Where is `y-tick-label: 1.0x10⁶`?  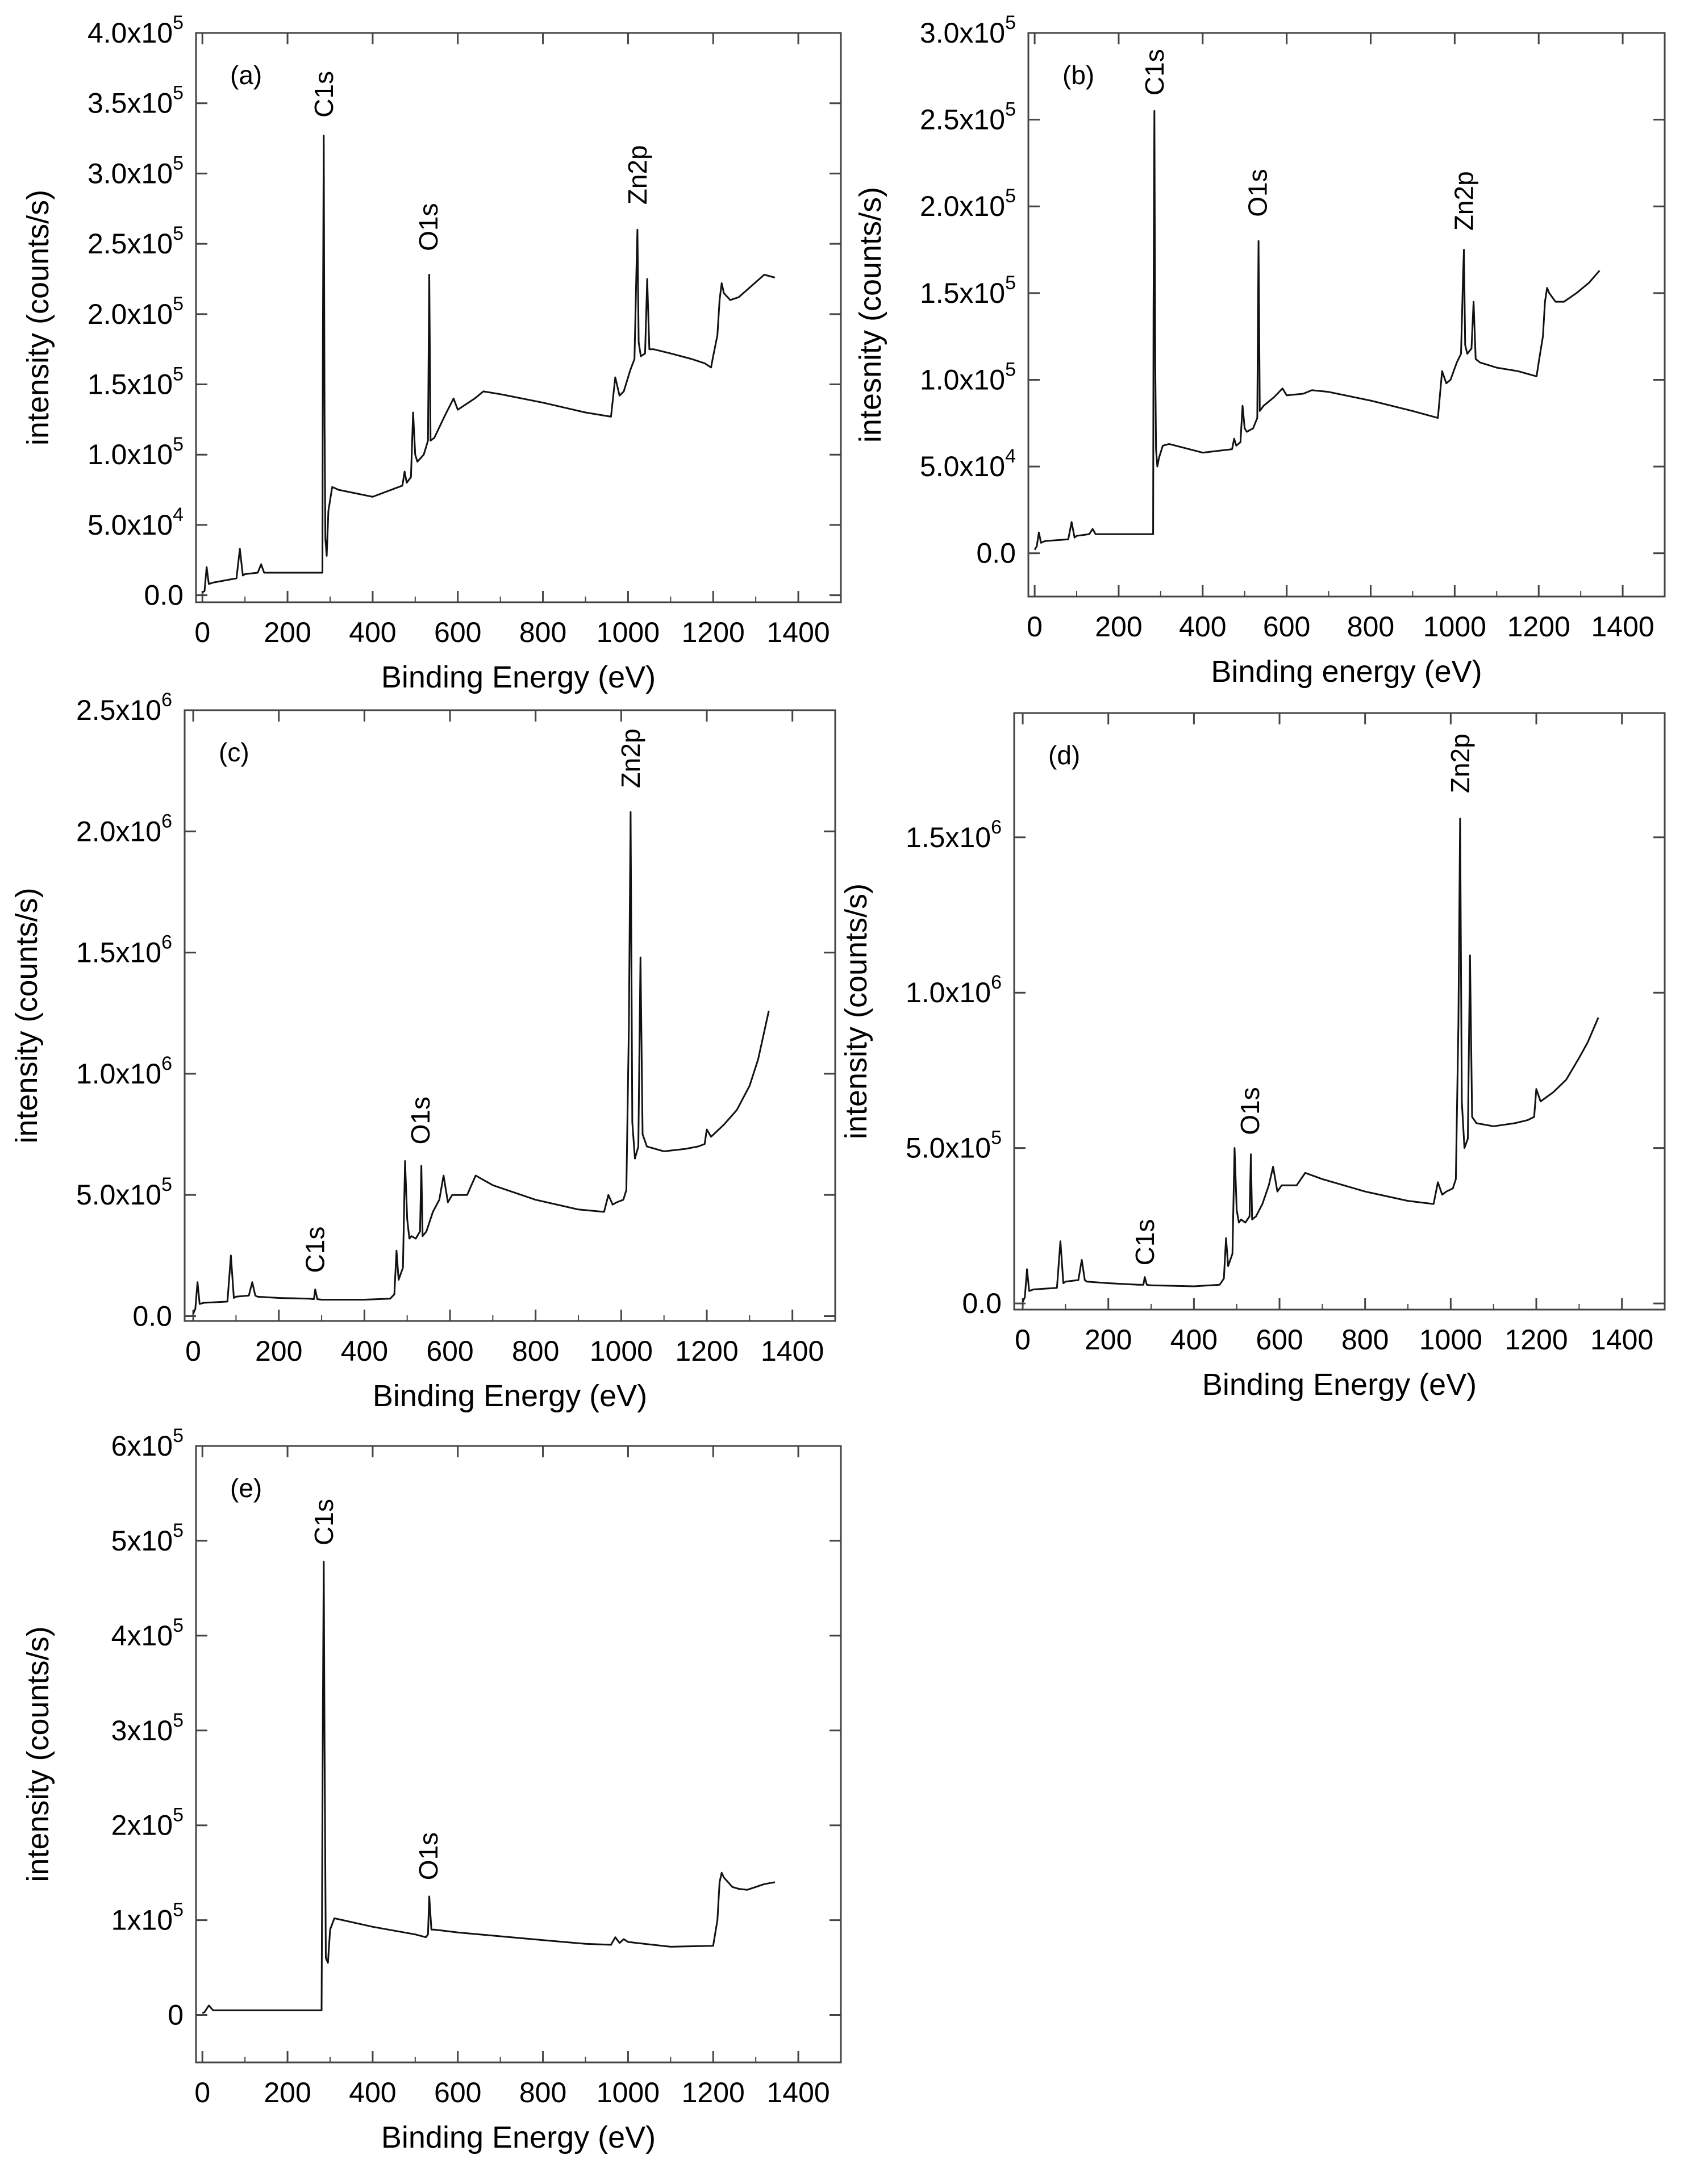 y-tick-label: 1.0x10⁶ is located at coordinates (124, 1072).